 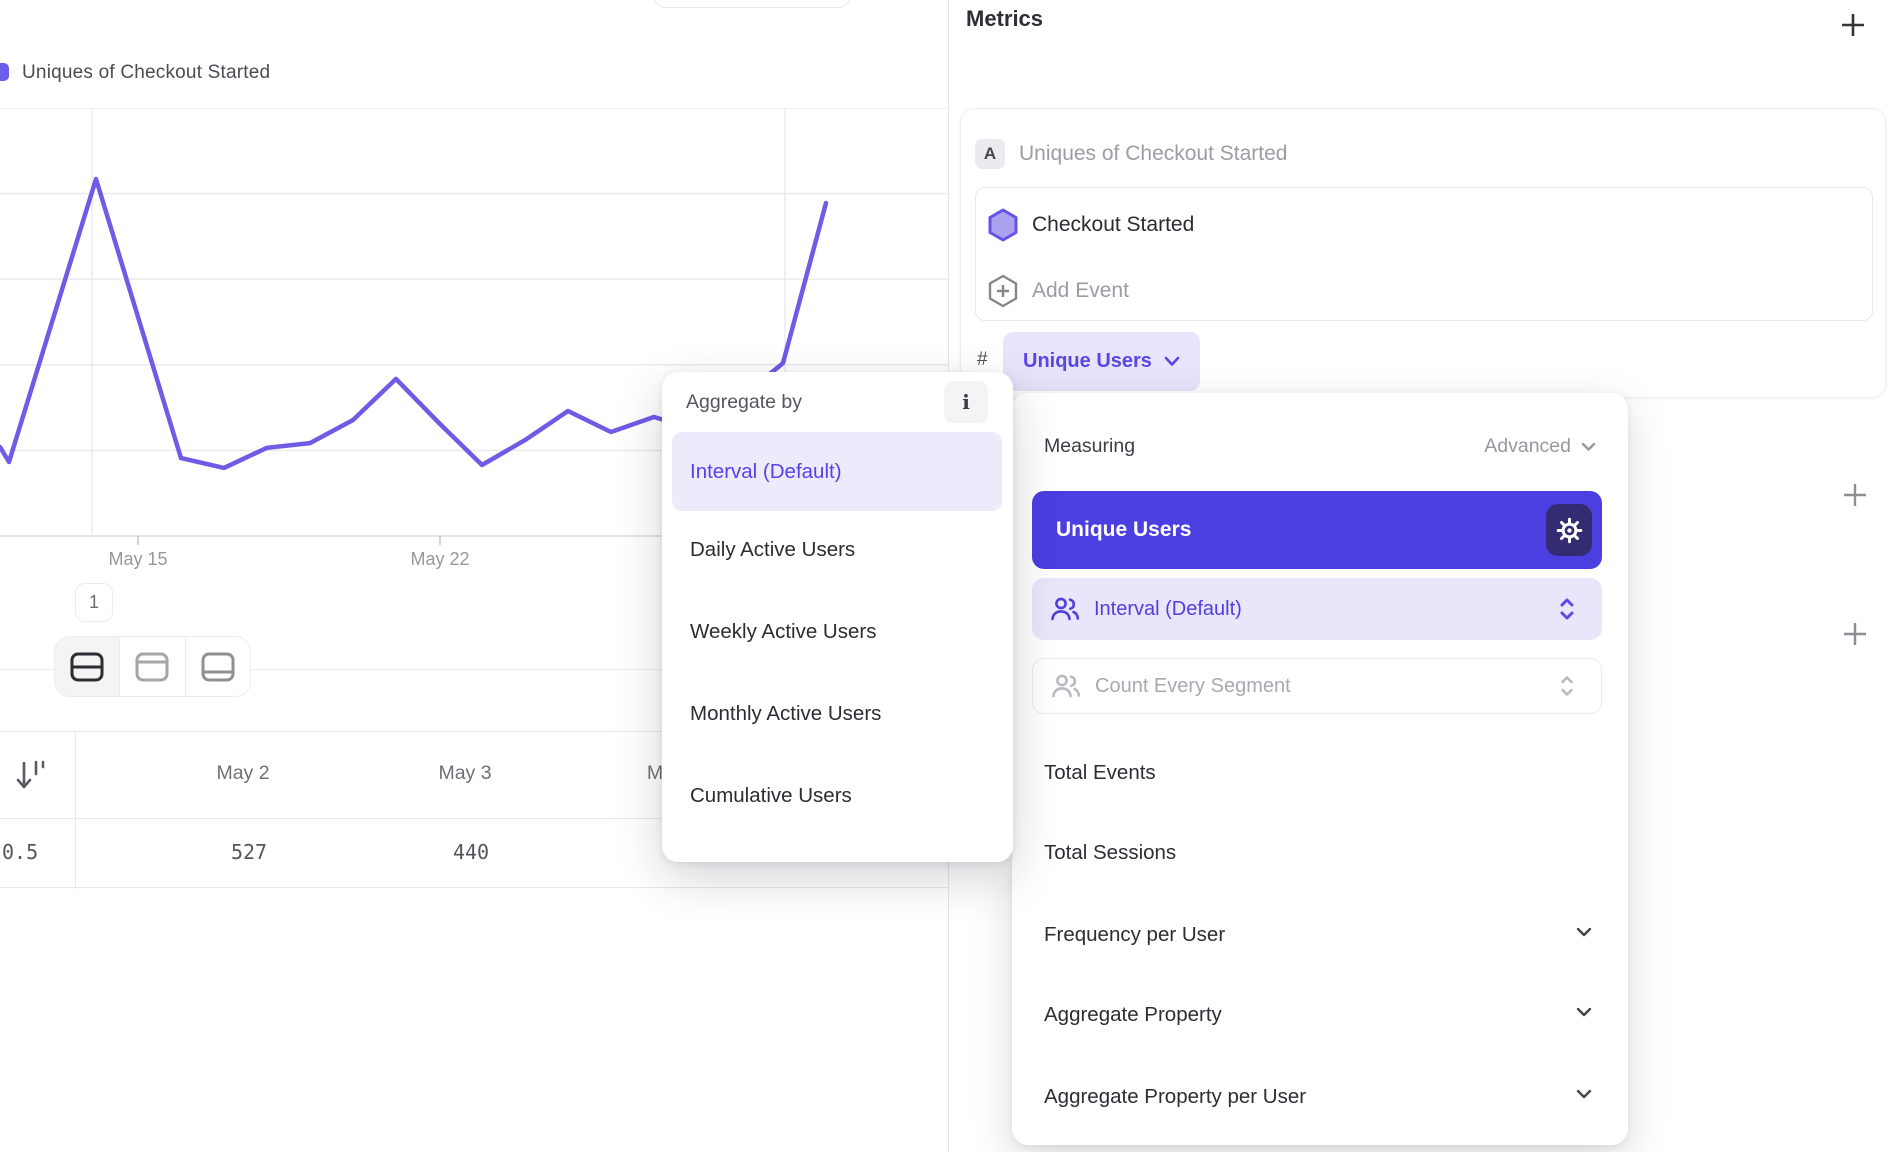 I want to click on clipped-toolbar-button, so click(x=752, y=4).